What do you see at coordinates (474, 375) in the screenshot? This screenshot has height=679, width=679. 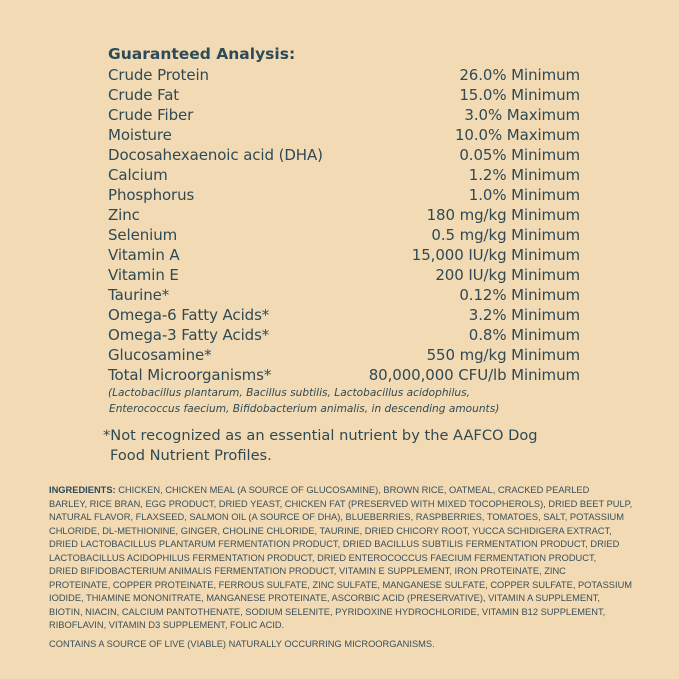 I see `nutrient-value: 80,000,000 CFU/lb Minimum` at bounding box center [474, 375].